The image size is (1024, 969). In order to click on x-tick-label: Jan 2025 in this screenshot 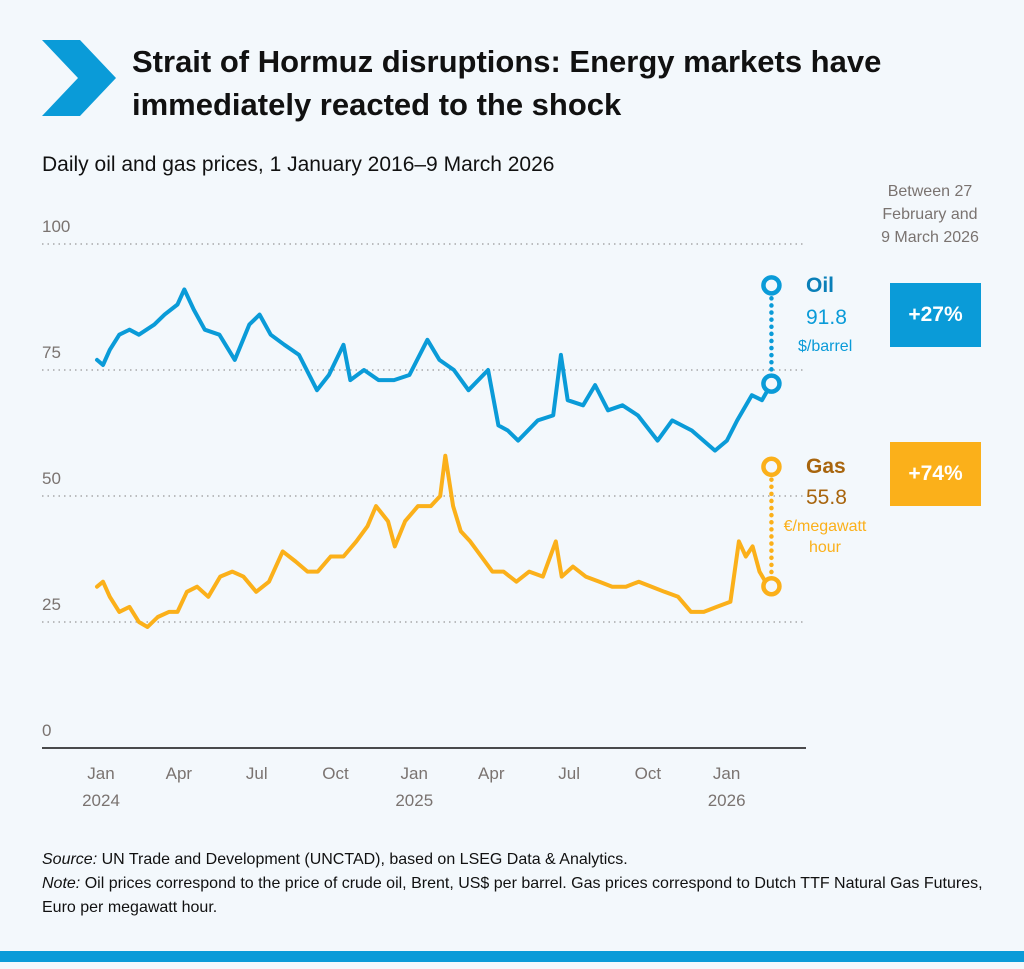, I will do `click(414, 787)`.